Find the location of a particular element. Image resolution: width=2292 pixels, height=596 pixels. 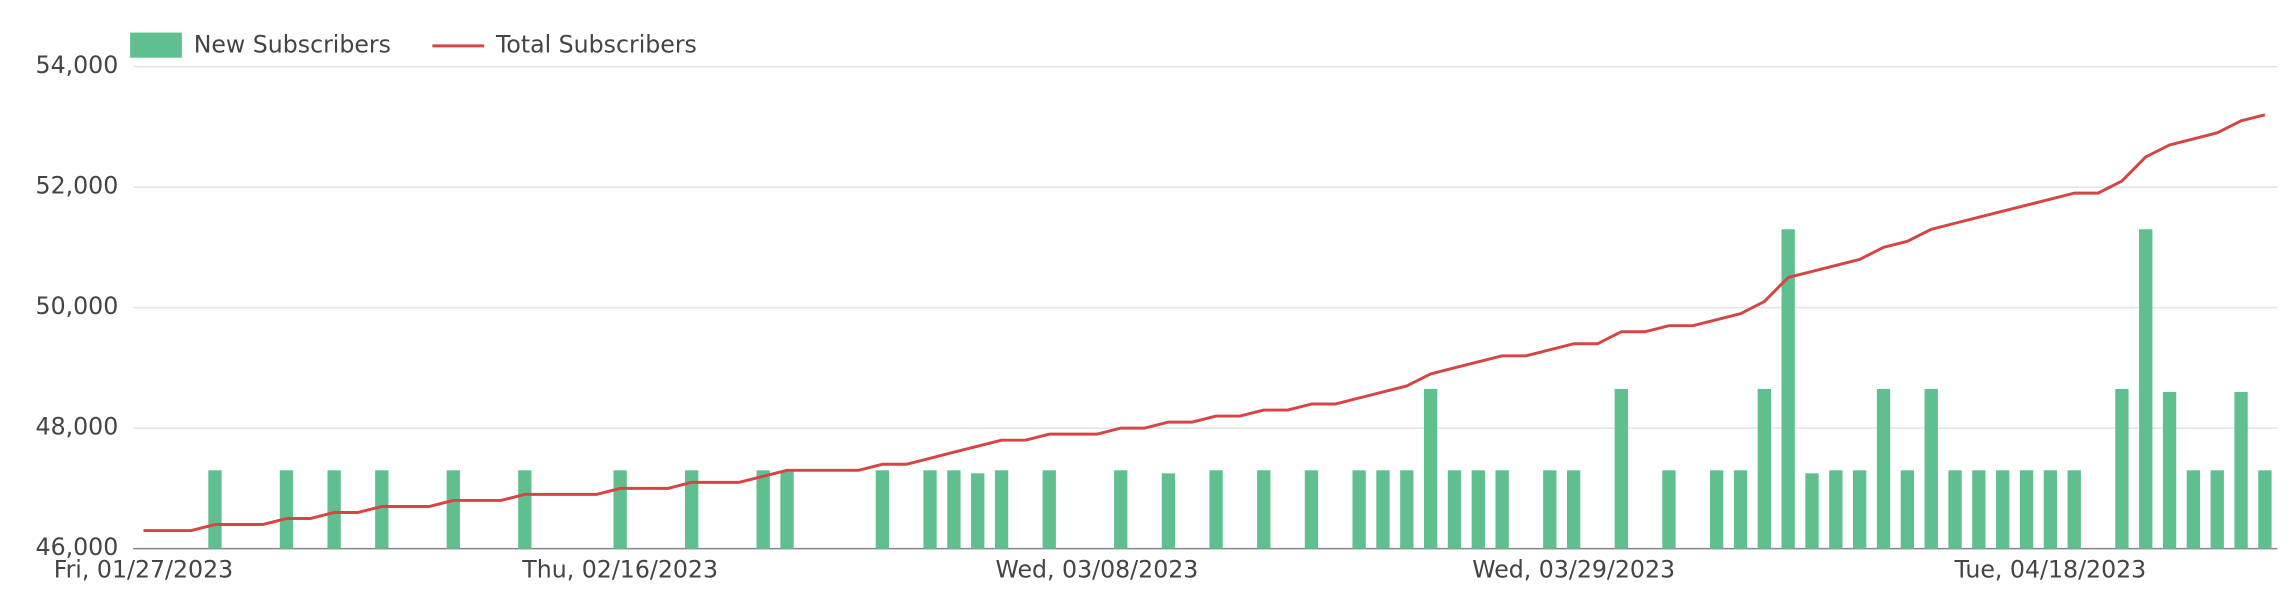

y-tick-label: 46,000 is located at coordinates (77, 547).